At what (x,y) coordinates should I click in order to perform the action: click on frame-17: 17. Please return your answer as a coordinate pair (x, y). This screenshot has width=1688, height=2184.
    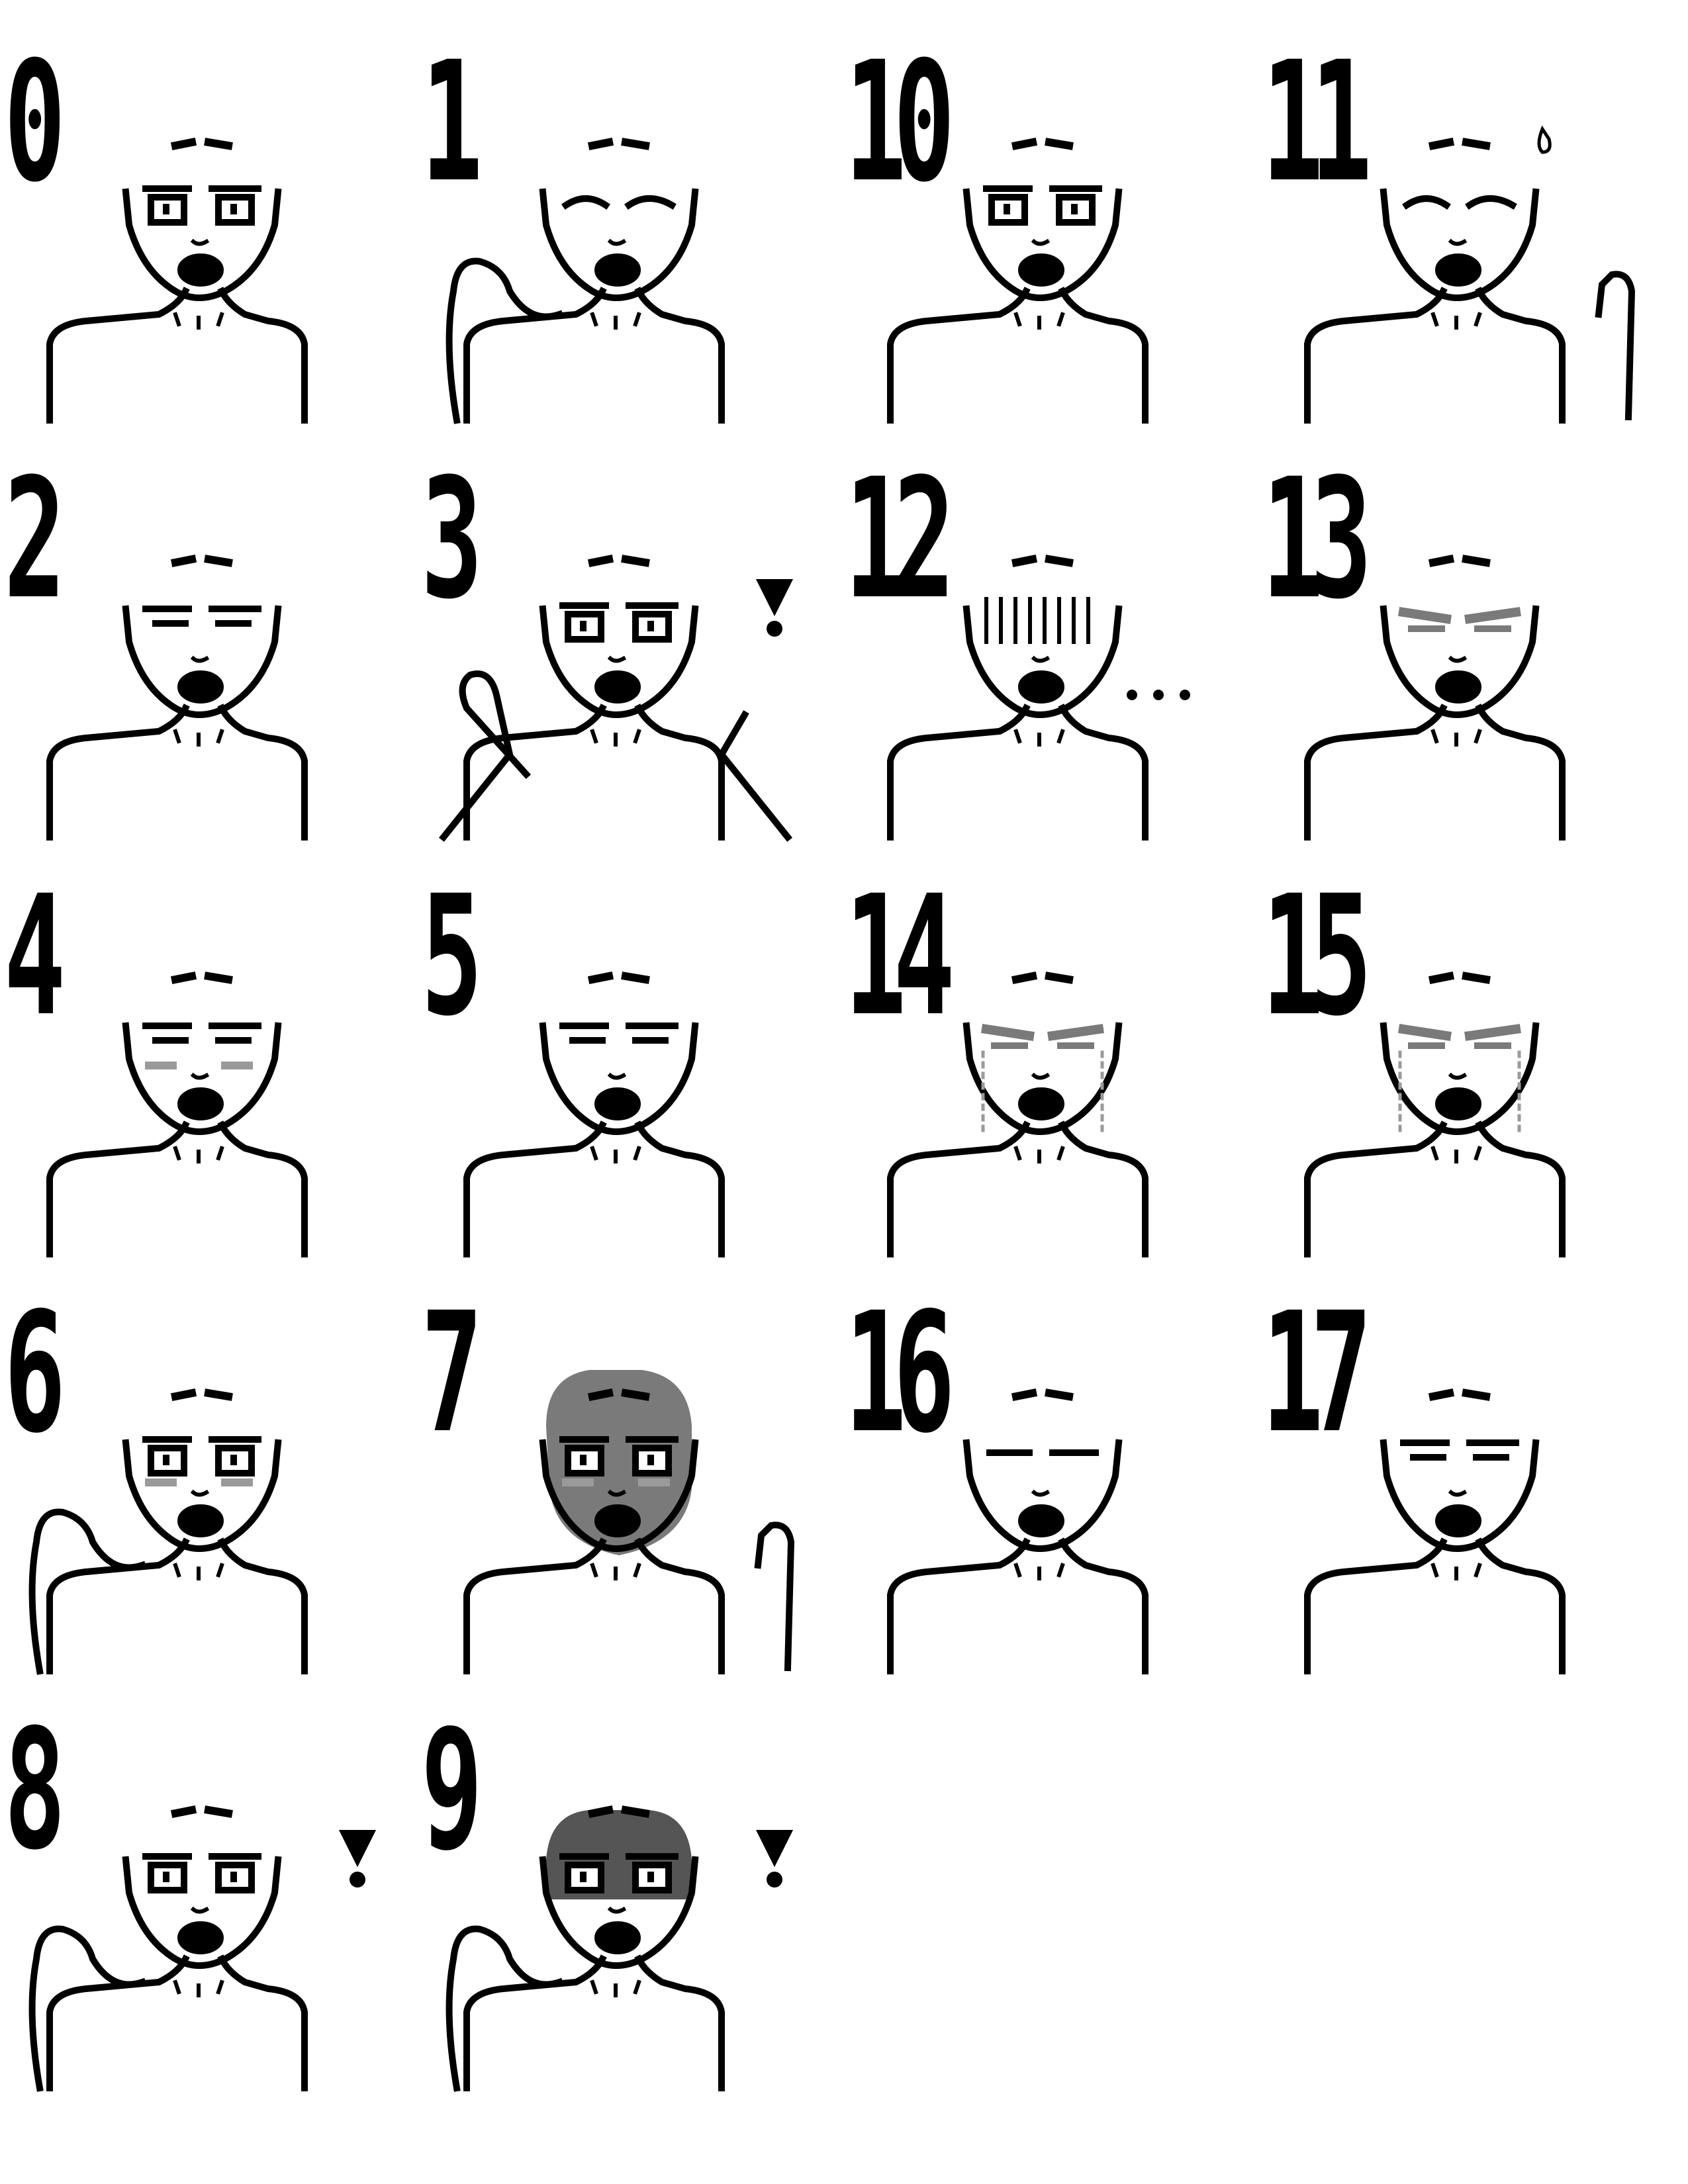
    Looking at the image, I should click on (1463, 1473).